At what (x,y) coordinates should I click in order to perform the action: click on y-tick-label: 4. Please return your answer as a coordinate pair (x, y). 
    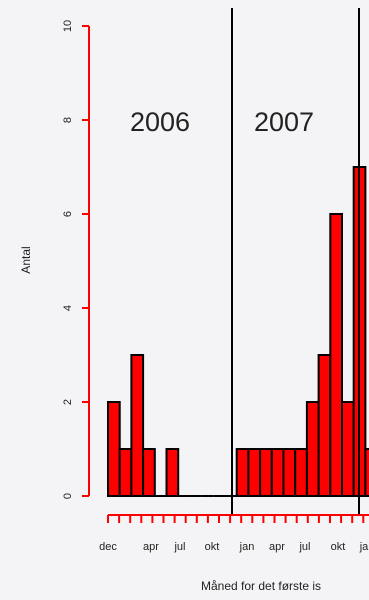
    Looking at the image, I should click on (68, 308).